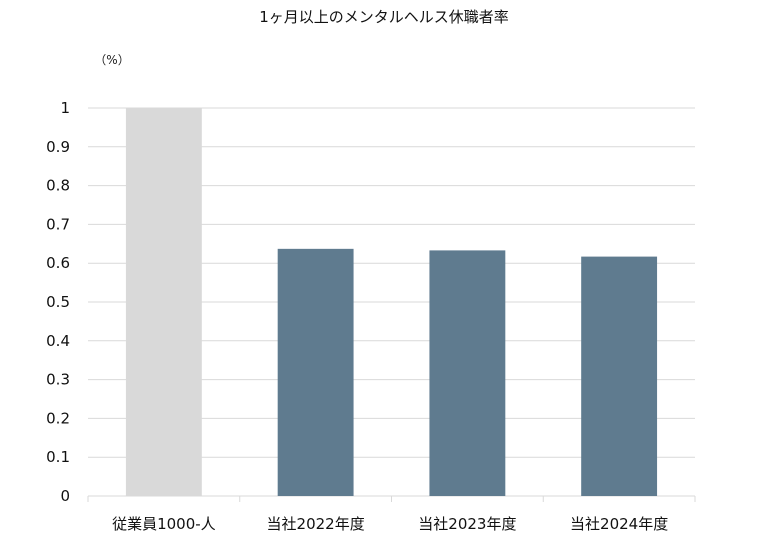 The width and height of the screenshot is (768, 540). I want to click on y-tick-label: 0.7, so click(58, 224).